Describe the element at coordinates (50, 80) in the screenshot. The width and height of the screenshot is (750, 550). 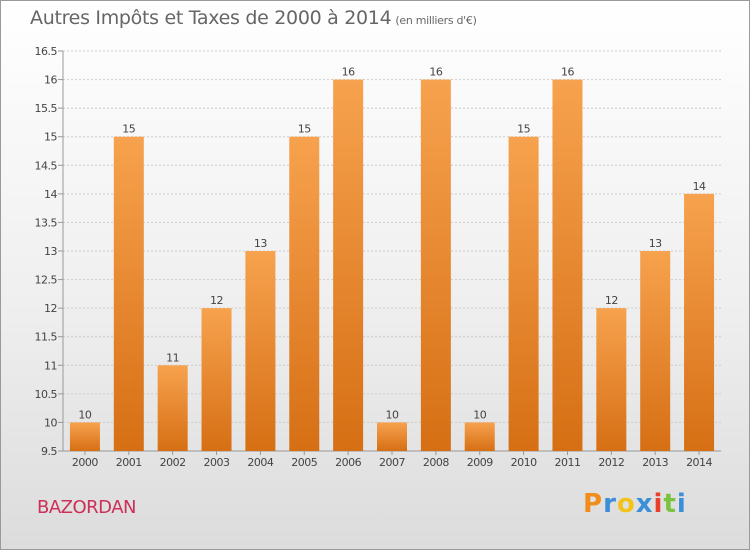
I see `y-tick-label: 16` at that location.